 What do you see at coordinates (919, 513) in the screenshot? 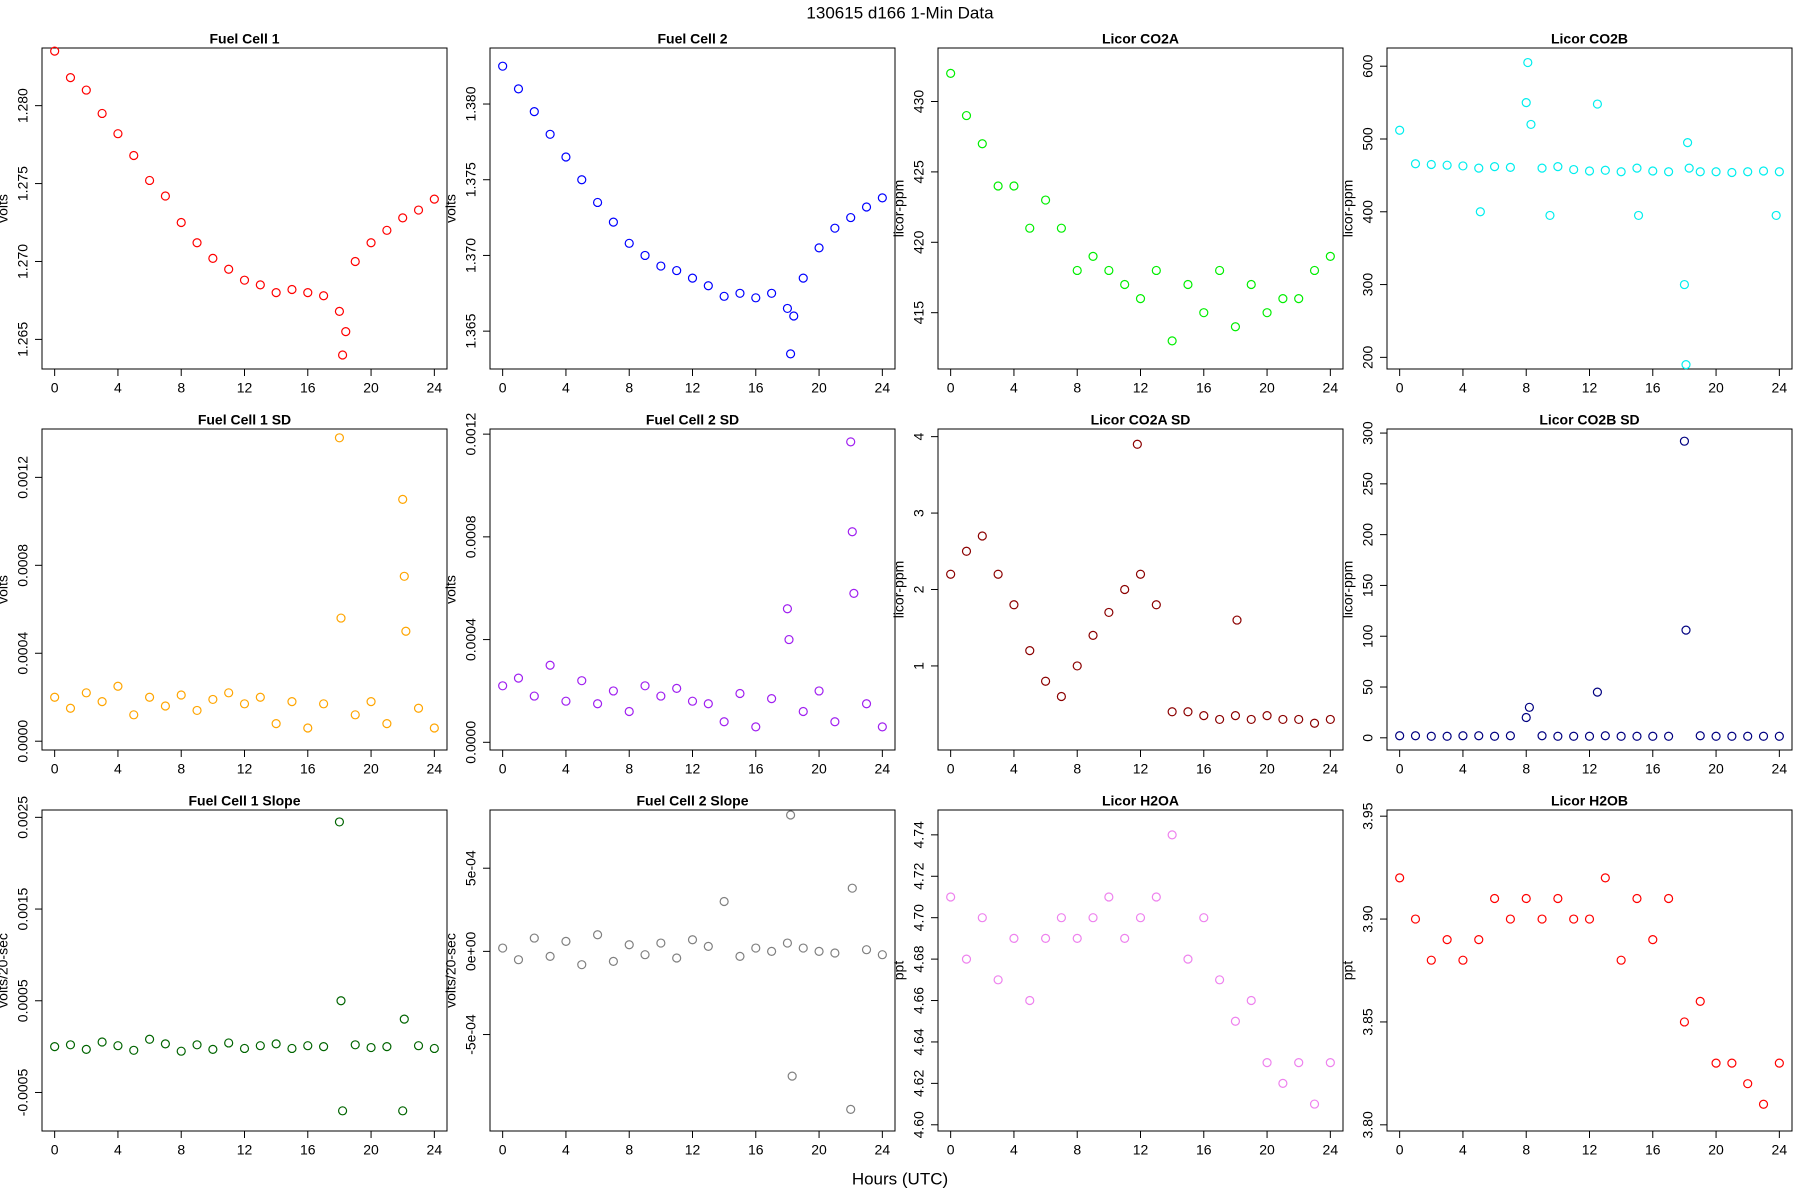
I see `y-tick-label: 3` at bounding box center [919, 513].